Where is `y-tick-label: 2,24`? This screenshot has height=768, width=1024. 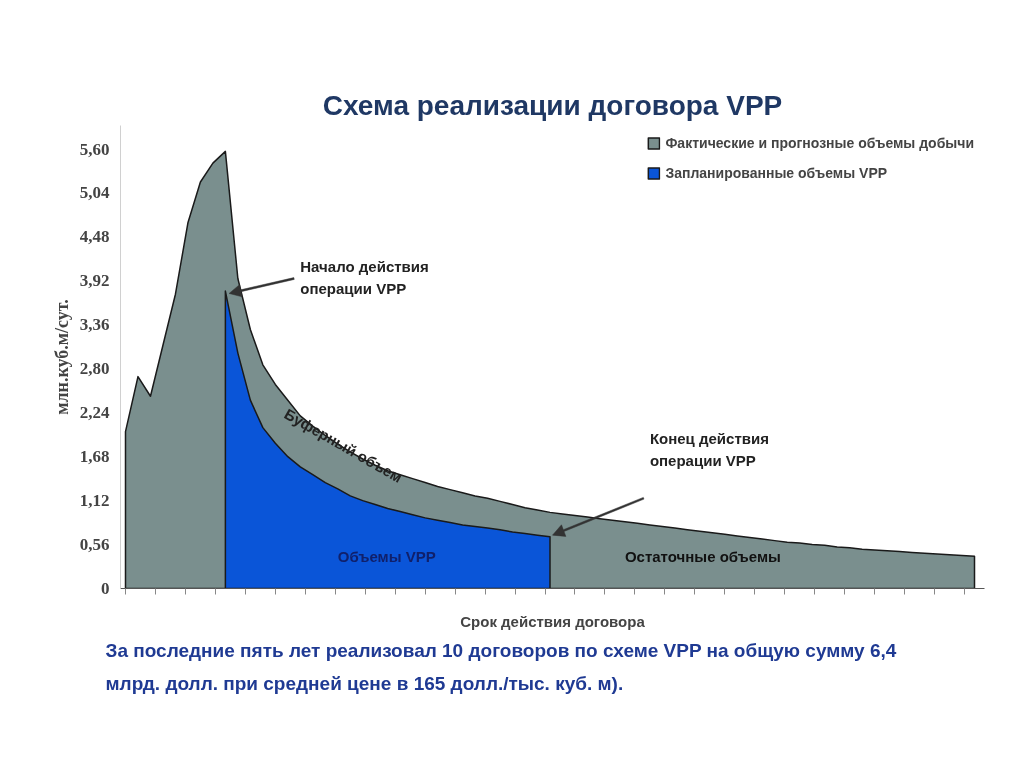 y-tick-label: 2,24 is located at coordinates (94, 413).